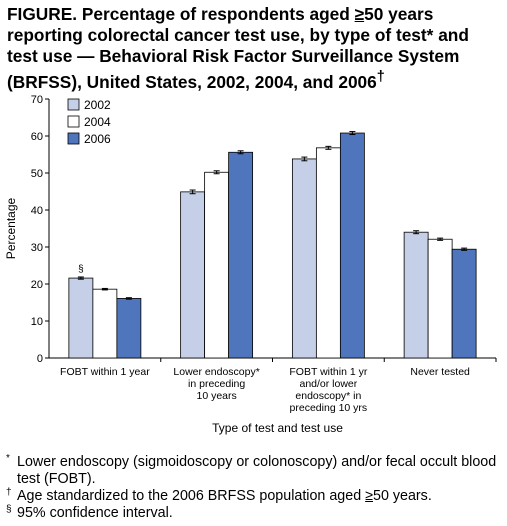 This screenshot has height=526, width=507. I want to click on y-tick-label: 30, so click(37, 248).